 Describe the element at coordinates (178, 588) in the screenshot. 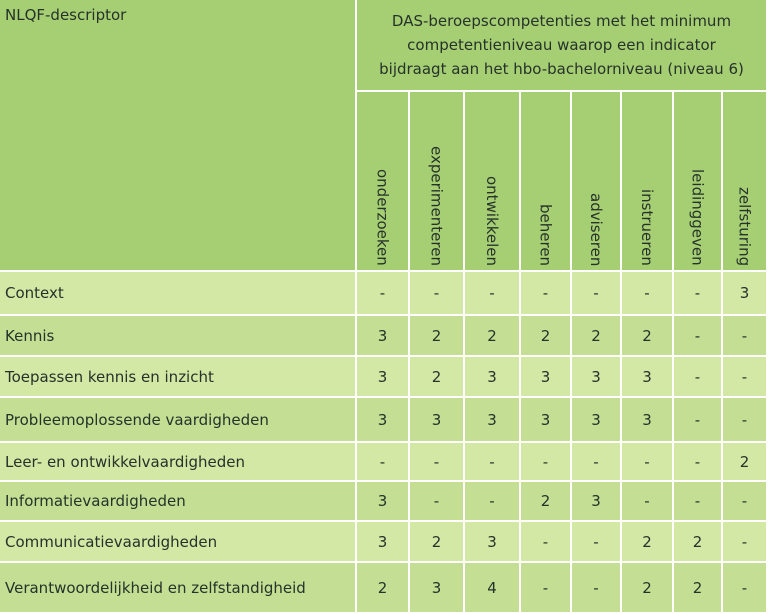

I see `row-label: Verantwoordelijkheid en zelfstandigheid` at that location.